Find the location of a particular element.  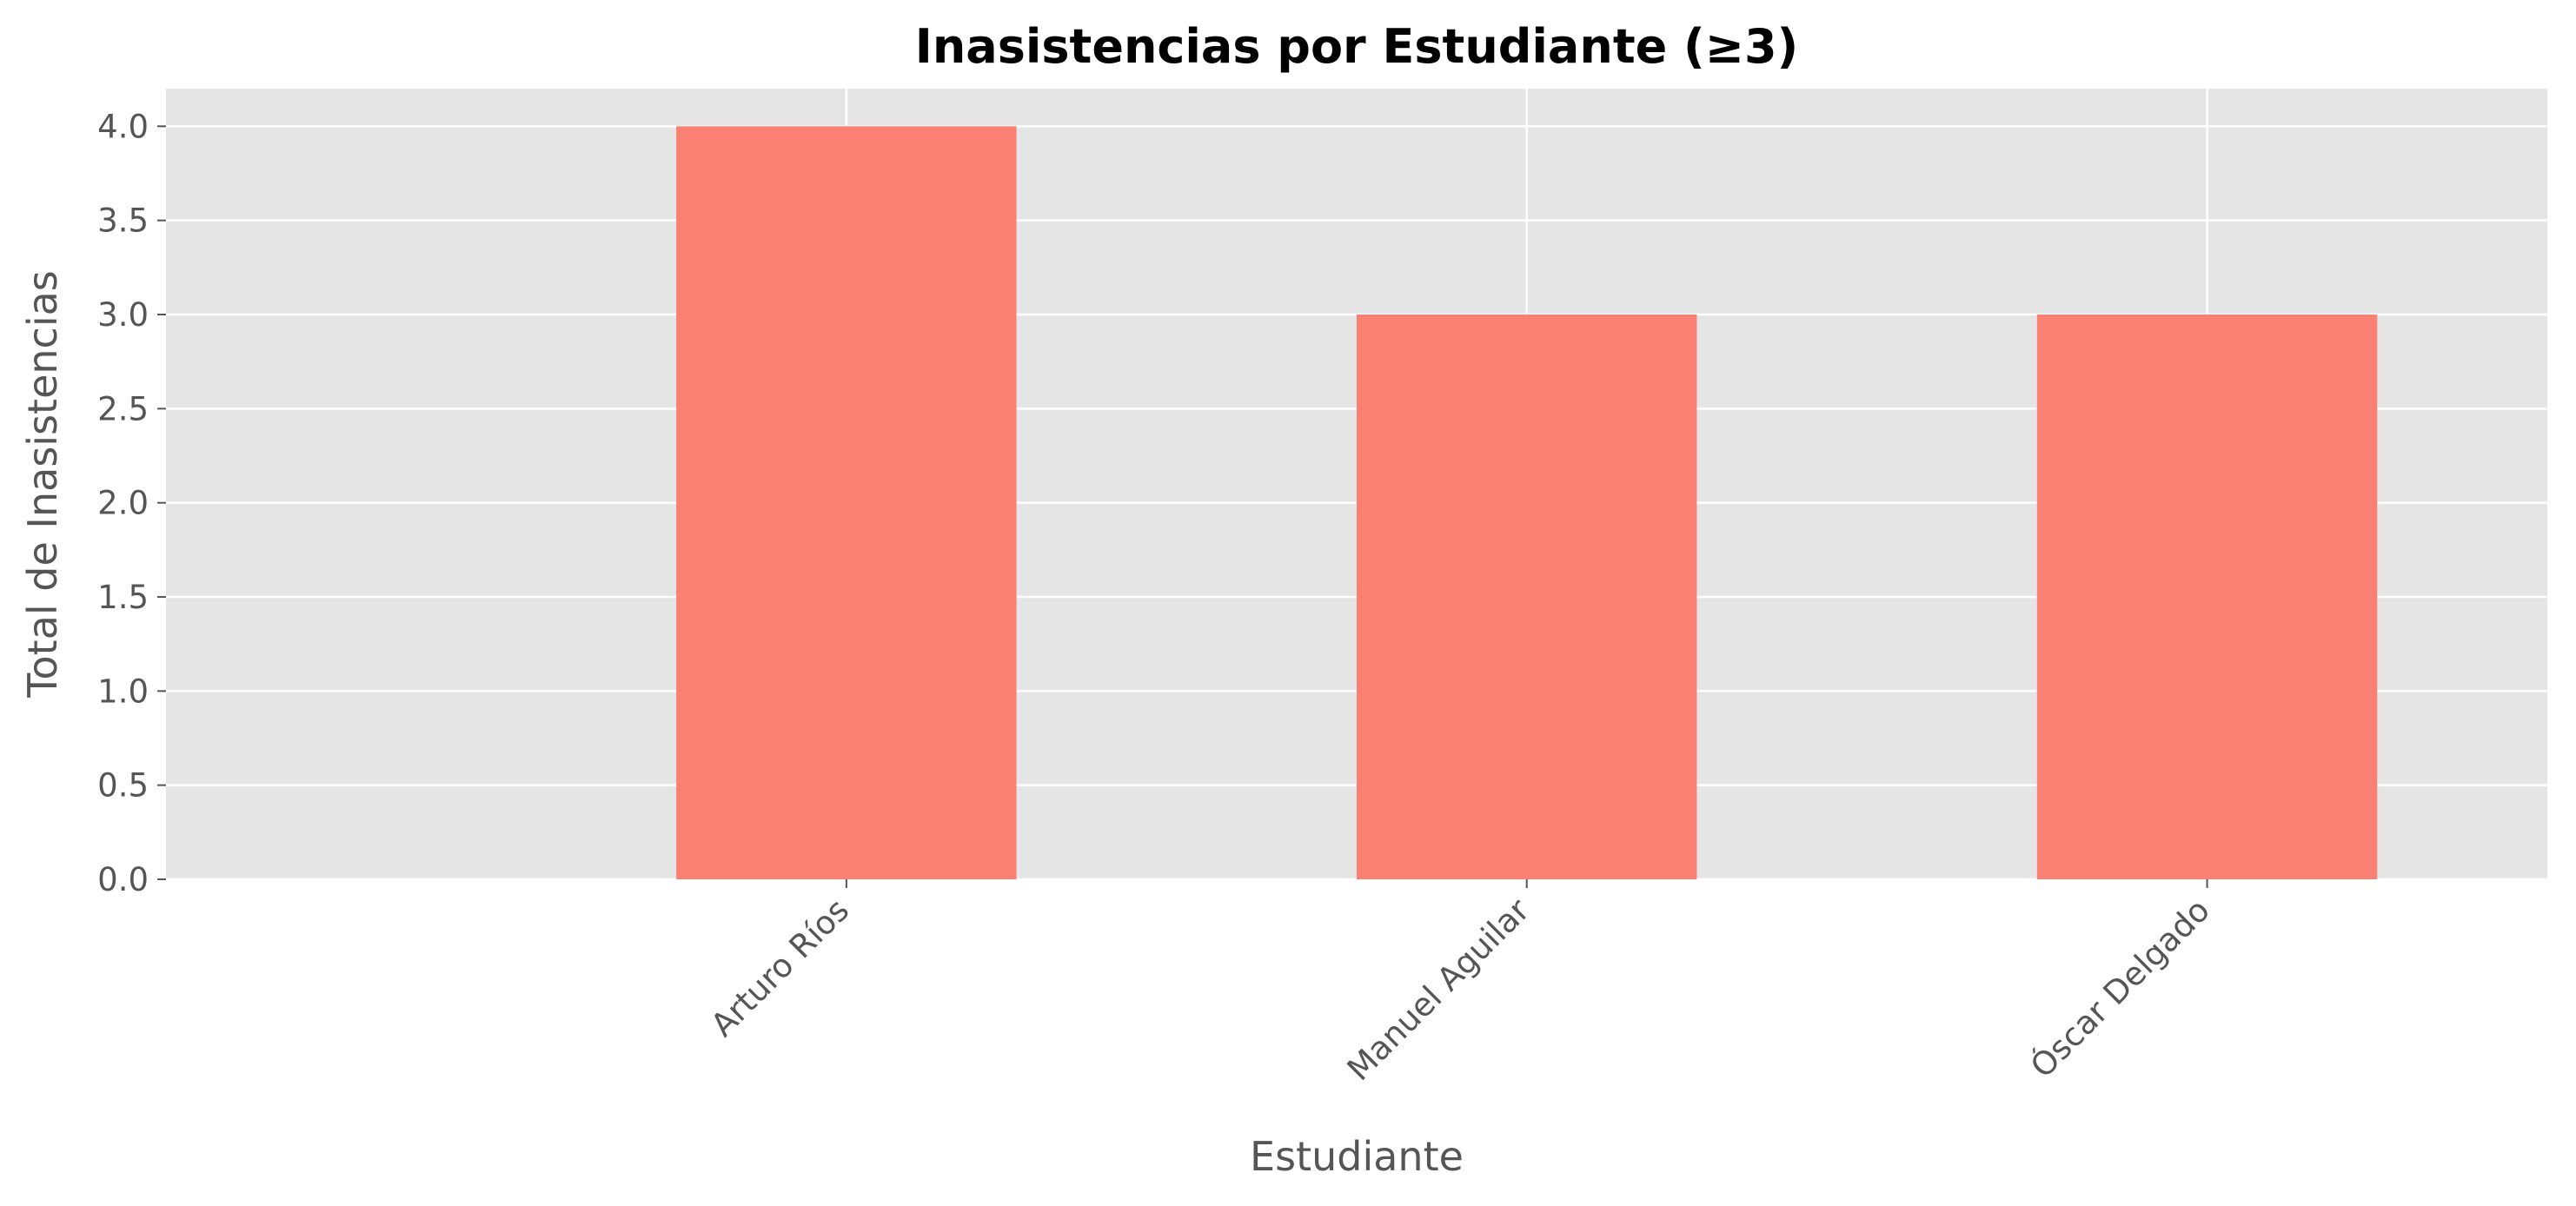

x-axis-label: Estudiante is located at coordinates (1357, 1156).